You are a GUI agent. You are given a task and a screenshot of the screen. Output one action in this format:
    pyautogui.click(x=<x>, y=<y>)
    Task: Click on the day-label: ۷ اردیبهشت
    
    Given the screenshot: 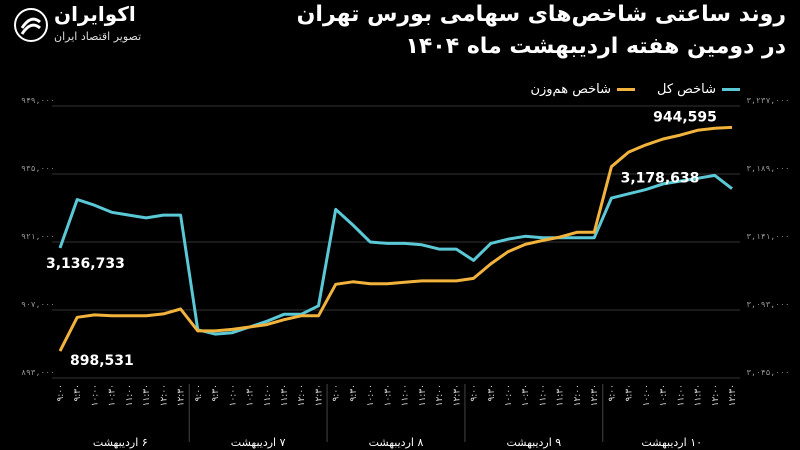 What is the action you would take?
    pyautogui.click(x=258, y=442)
    